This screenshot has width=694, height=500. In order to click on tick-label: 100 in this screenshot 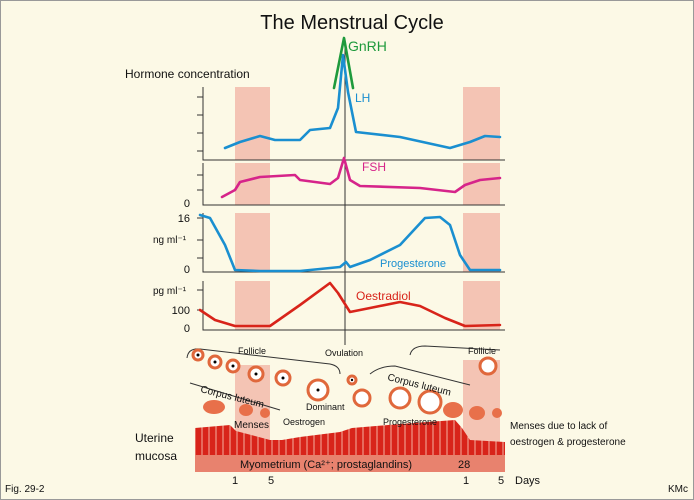, I will do `click(181, 311)`.